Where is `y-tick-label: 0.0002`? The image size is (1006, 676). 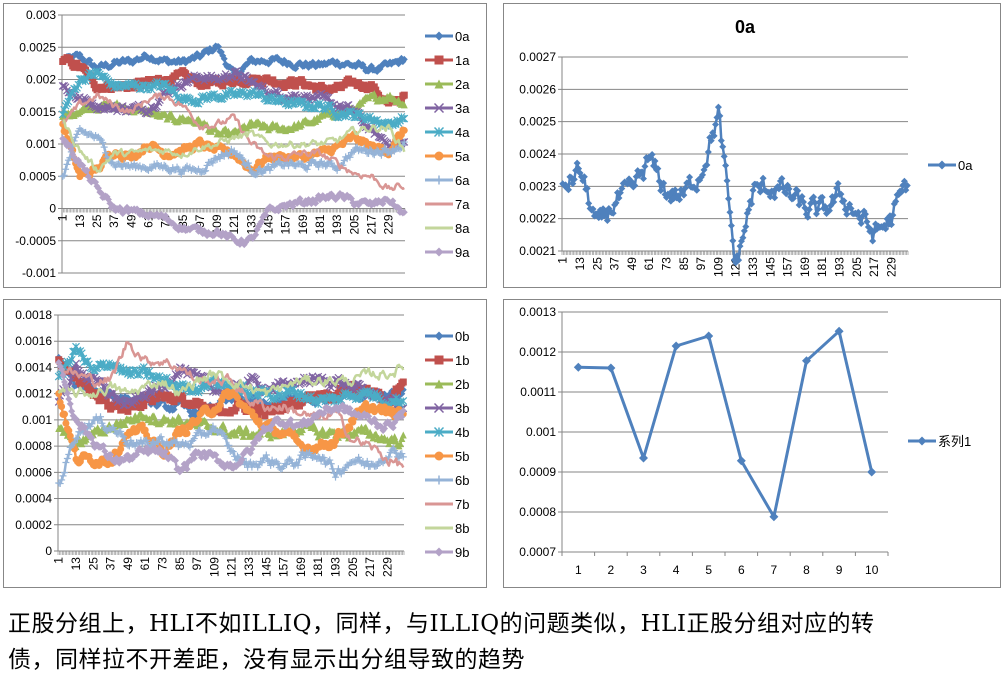 y-tick-label: 0.0002 is located at coordinates (33, 525).